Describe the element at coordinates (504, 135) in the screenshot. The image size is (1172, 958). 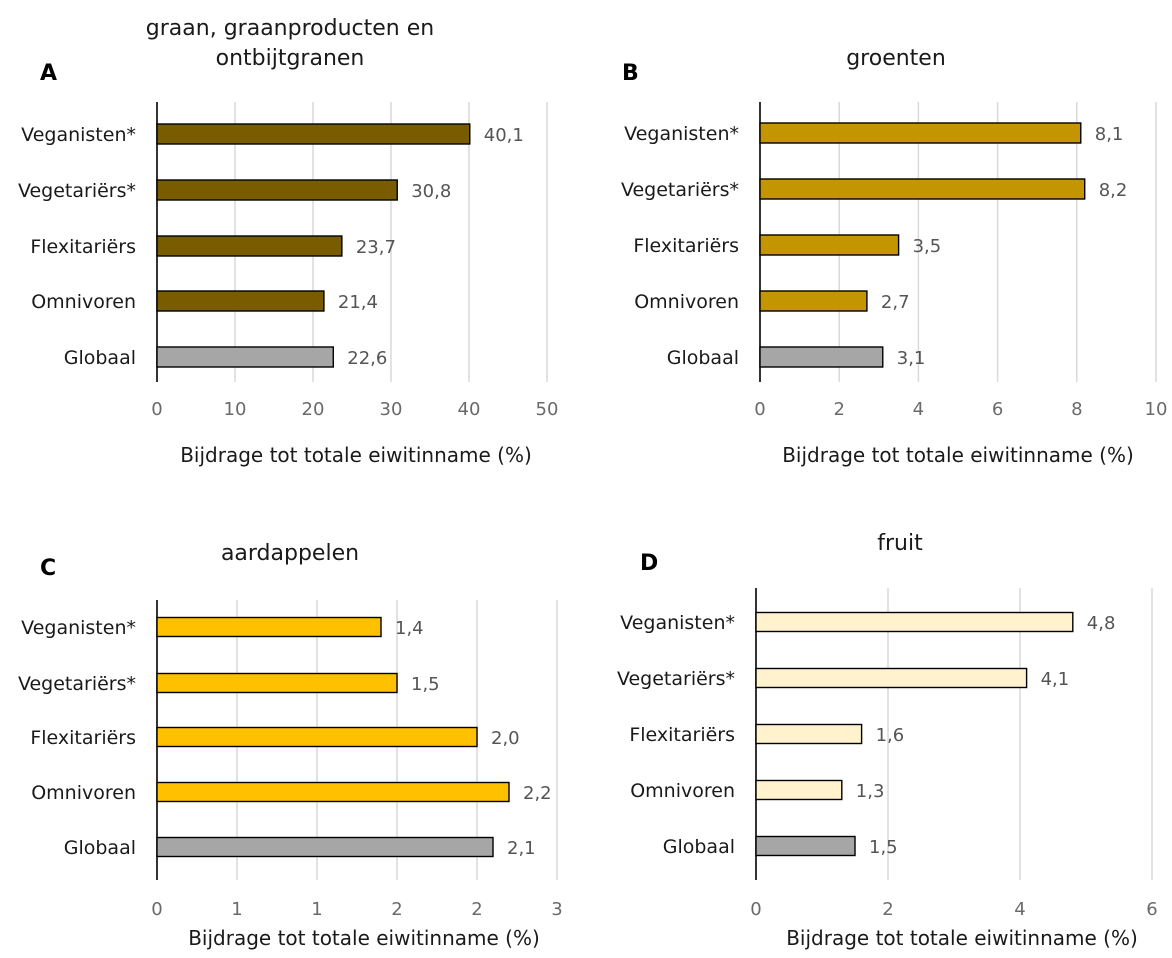
I see `data-label: 40,1` at that location.